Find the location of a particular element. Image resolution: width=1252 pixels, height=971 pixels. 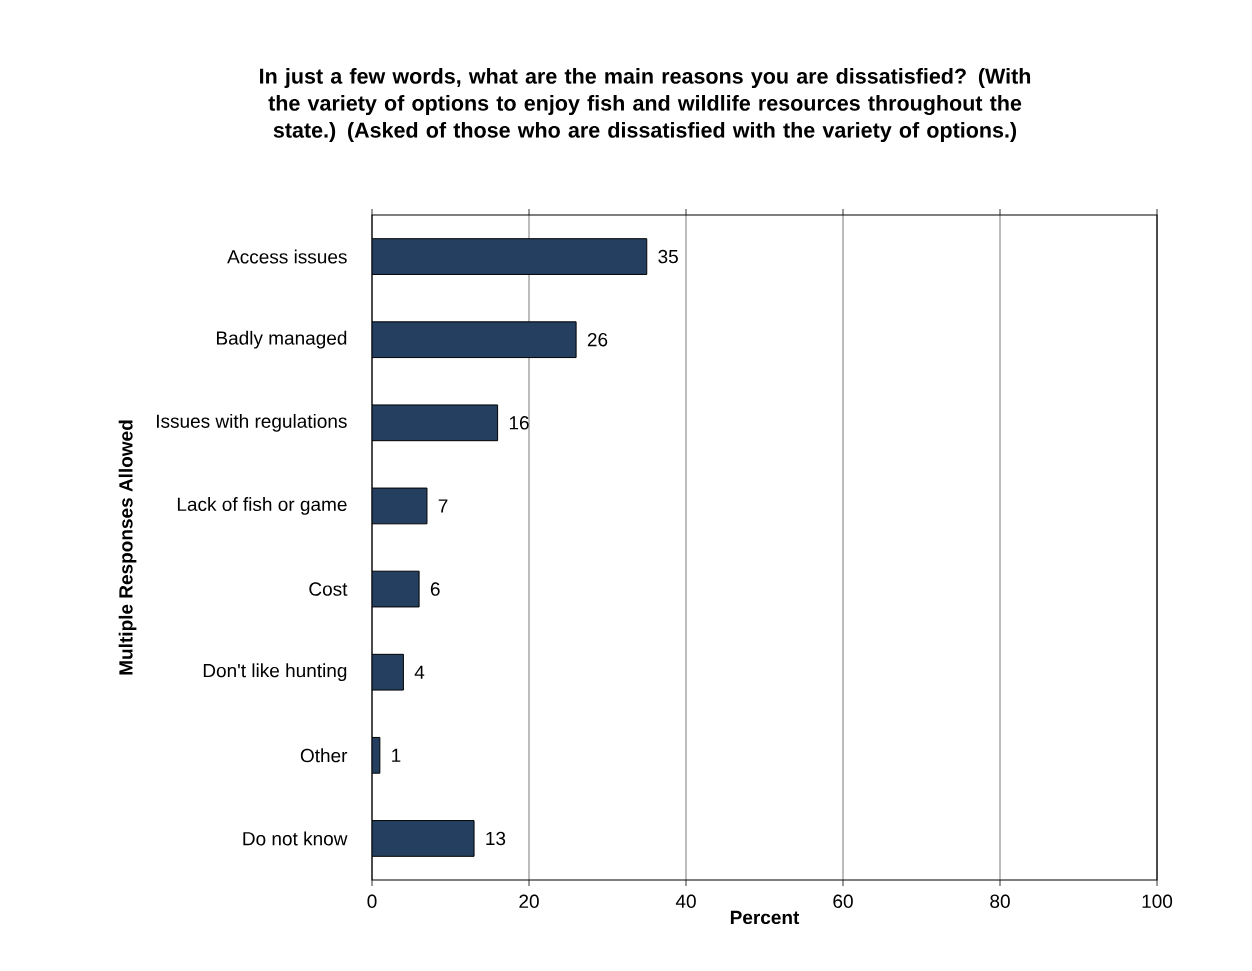

chart-title: In just a few words, what are the main reasons you are dissatisfied? (With the variety of options to enjoy fish and wildlife resources throughout the state.) (Asked of those who are dissatisfied with the variety of options.) is located at coordinates (645, 105).